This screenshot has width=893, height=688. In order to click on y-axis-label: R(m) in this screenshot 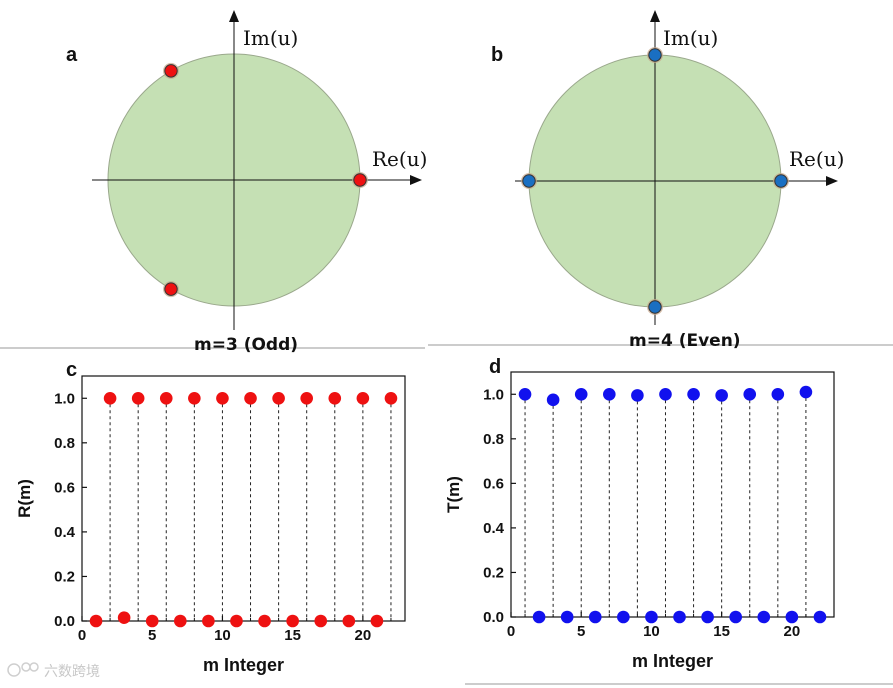, I will do `click(24, 498)`.